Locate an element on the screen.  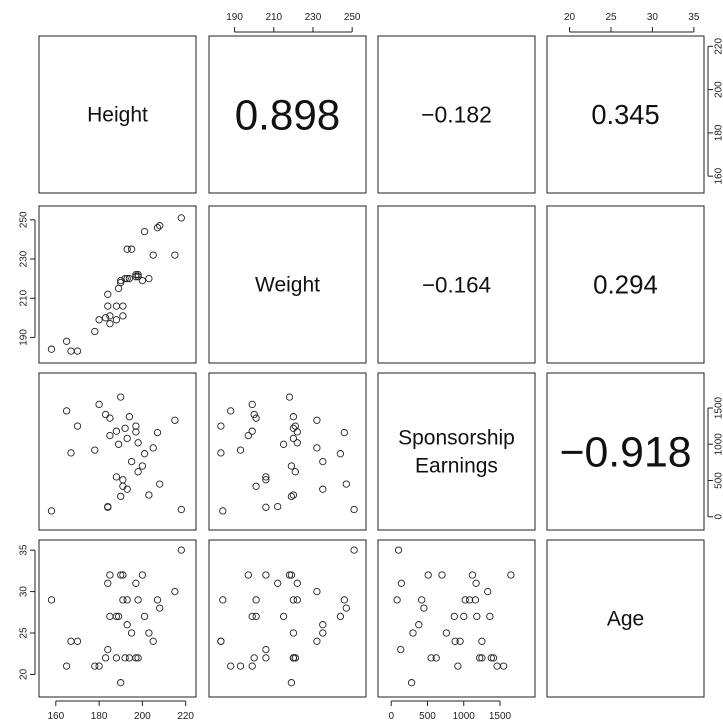
variable-label-earnings-line-2: Earnings is located at coordinates (456, 466).